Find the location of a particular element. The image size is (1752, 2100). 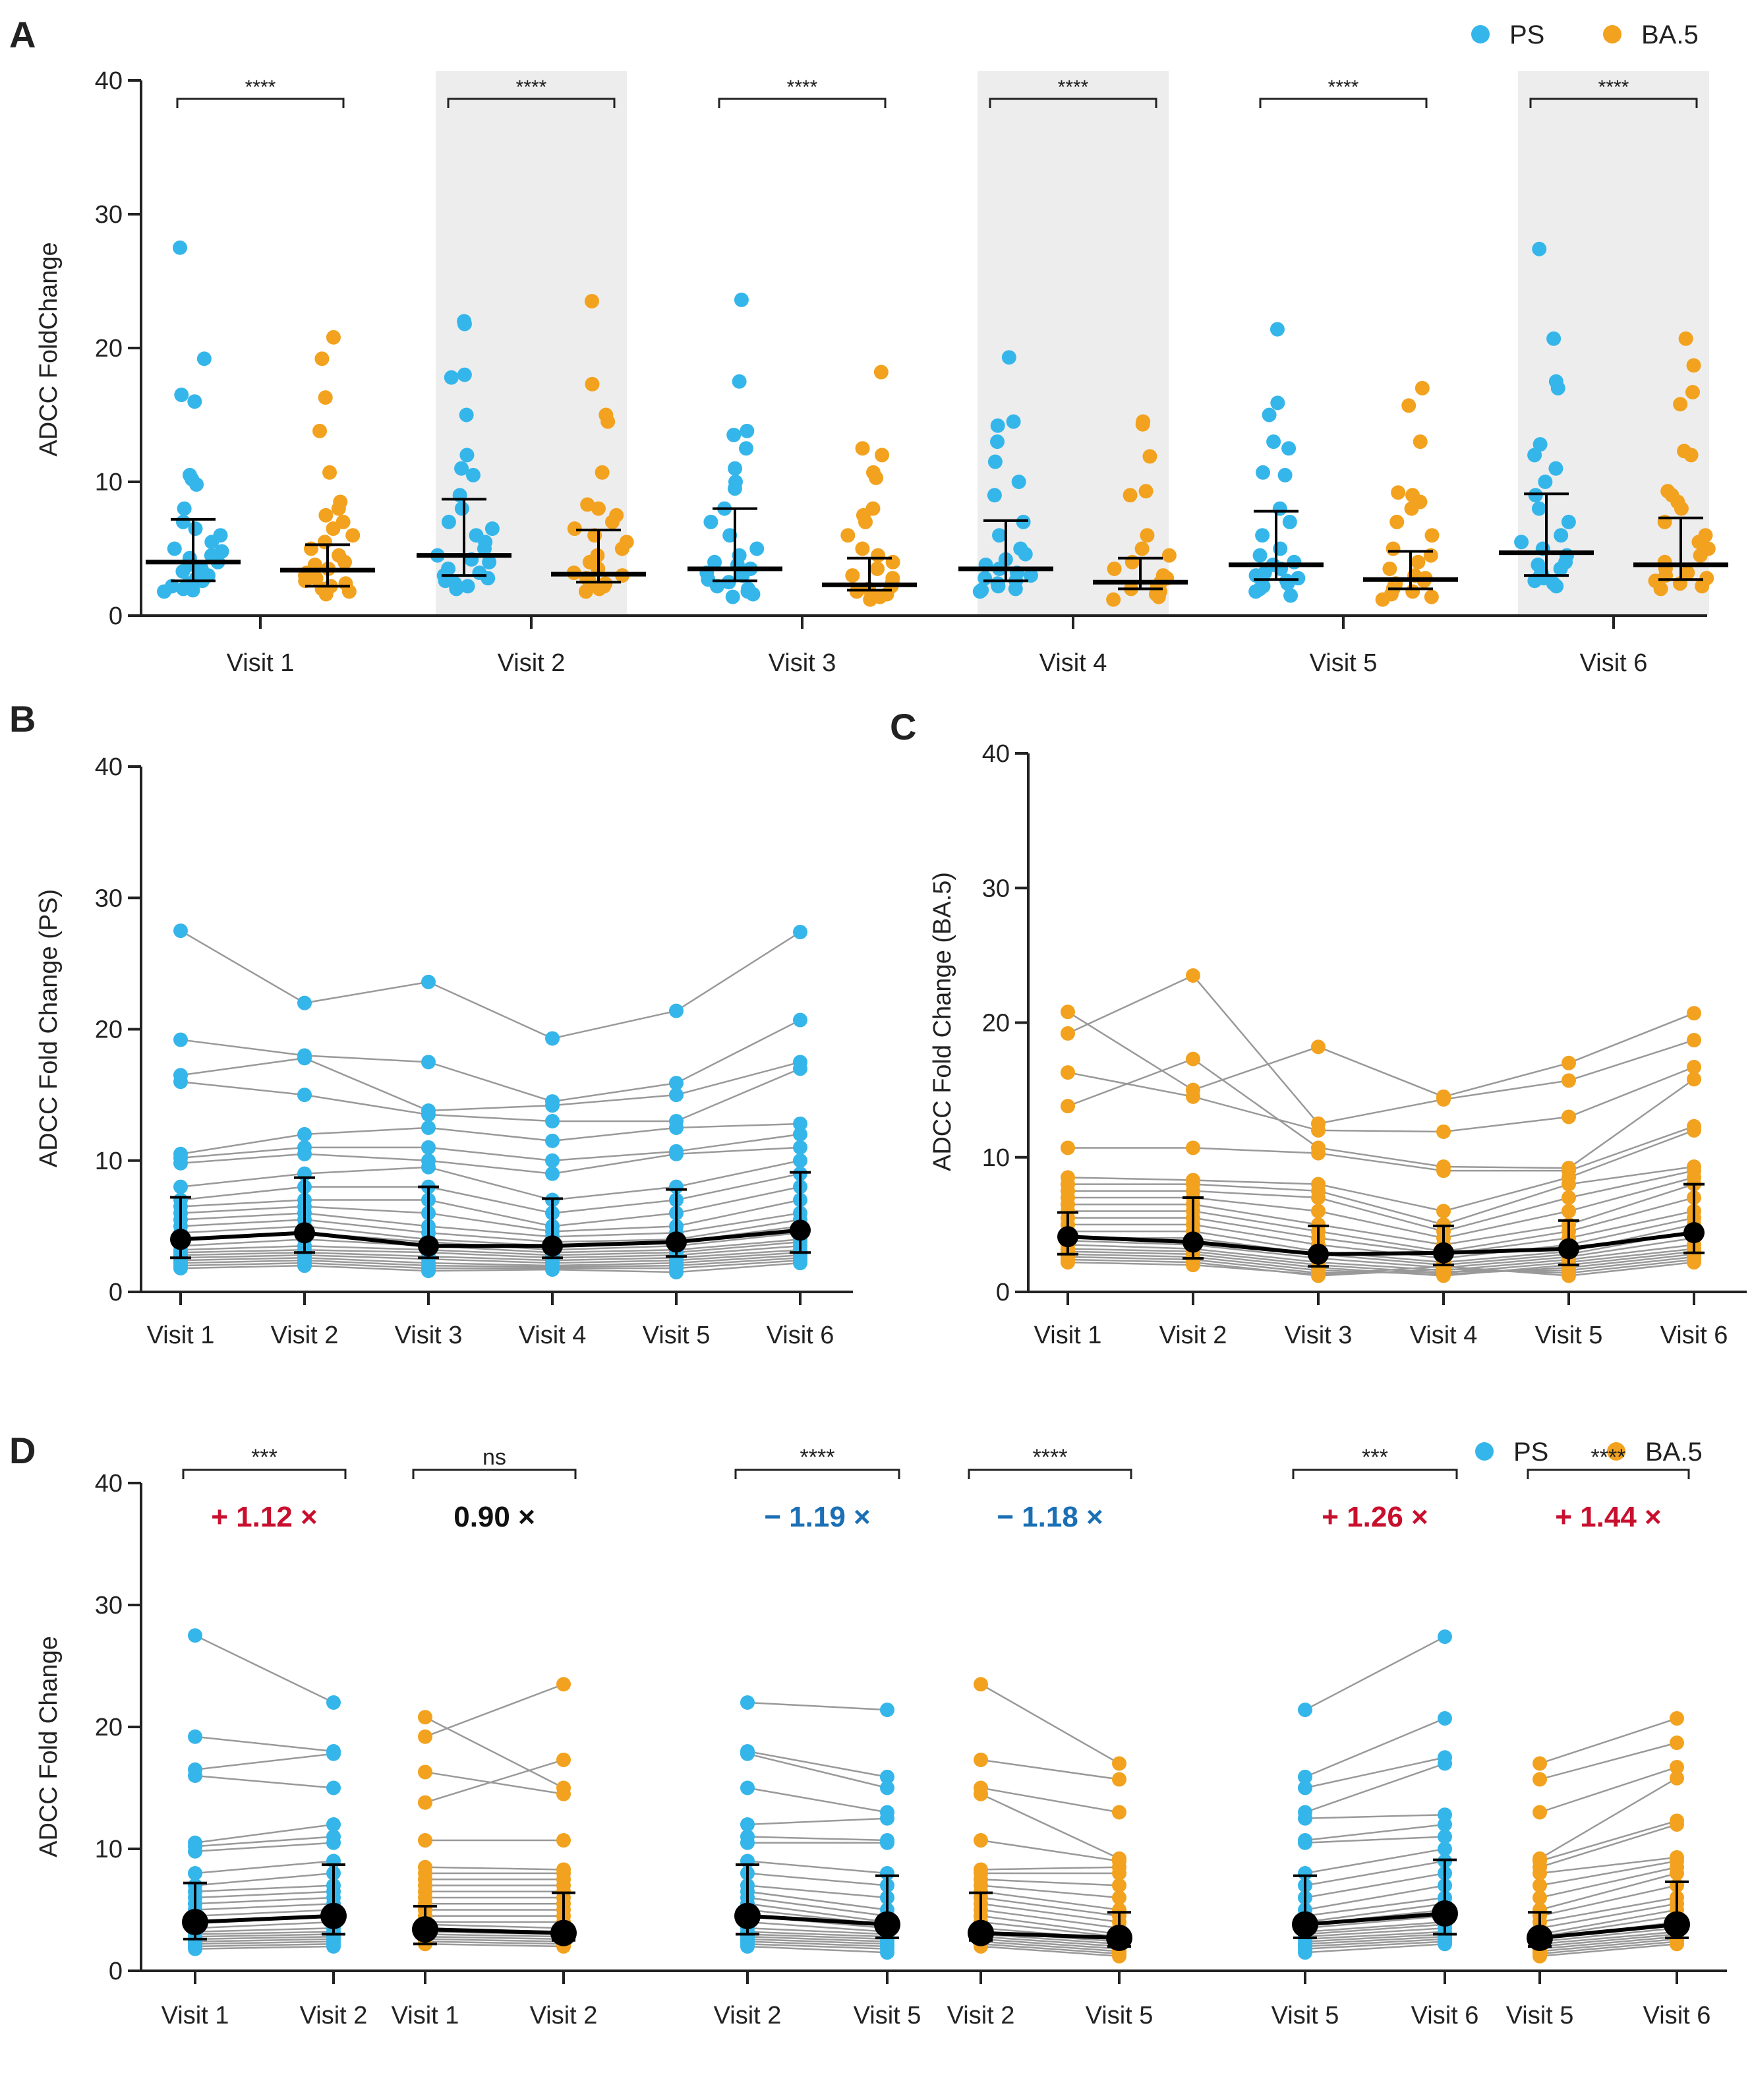

d-sig-bracket is located at coordinates (264, 1474).